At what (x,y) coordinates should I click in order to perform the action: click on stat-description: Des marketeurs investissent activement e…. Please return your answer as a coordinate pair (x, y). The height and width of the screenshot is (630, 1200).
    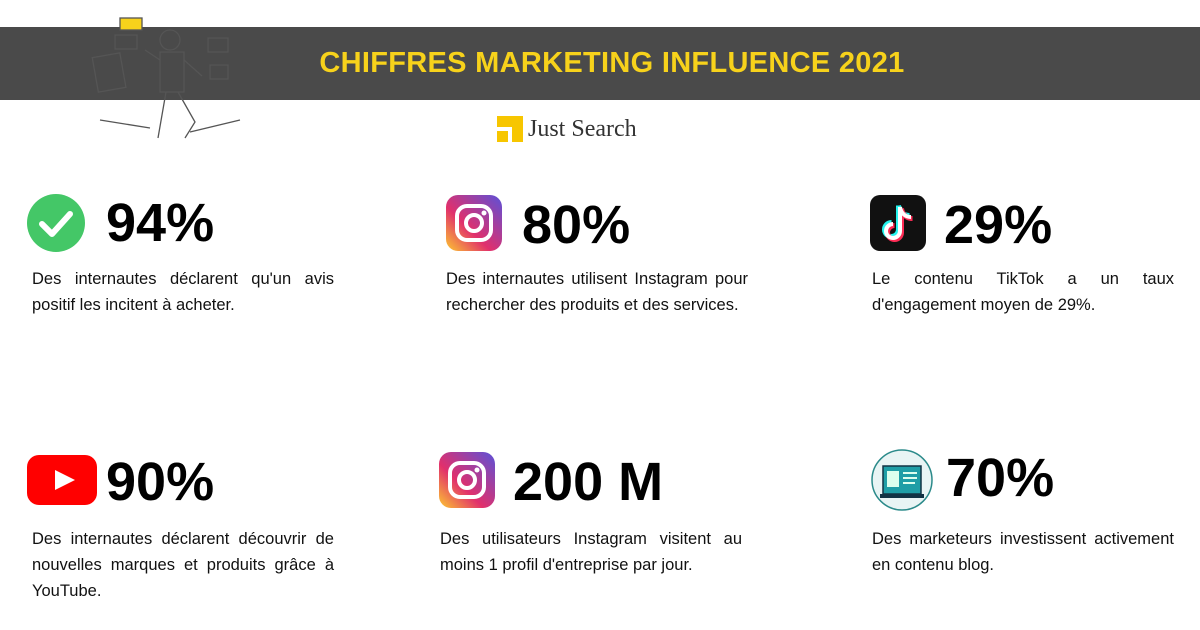
    Looking at the image, I should click on (1023, 552).